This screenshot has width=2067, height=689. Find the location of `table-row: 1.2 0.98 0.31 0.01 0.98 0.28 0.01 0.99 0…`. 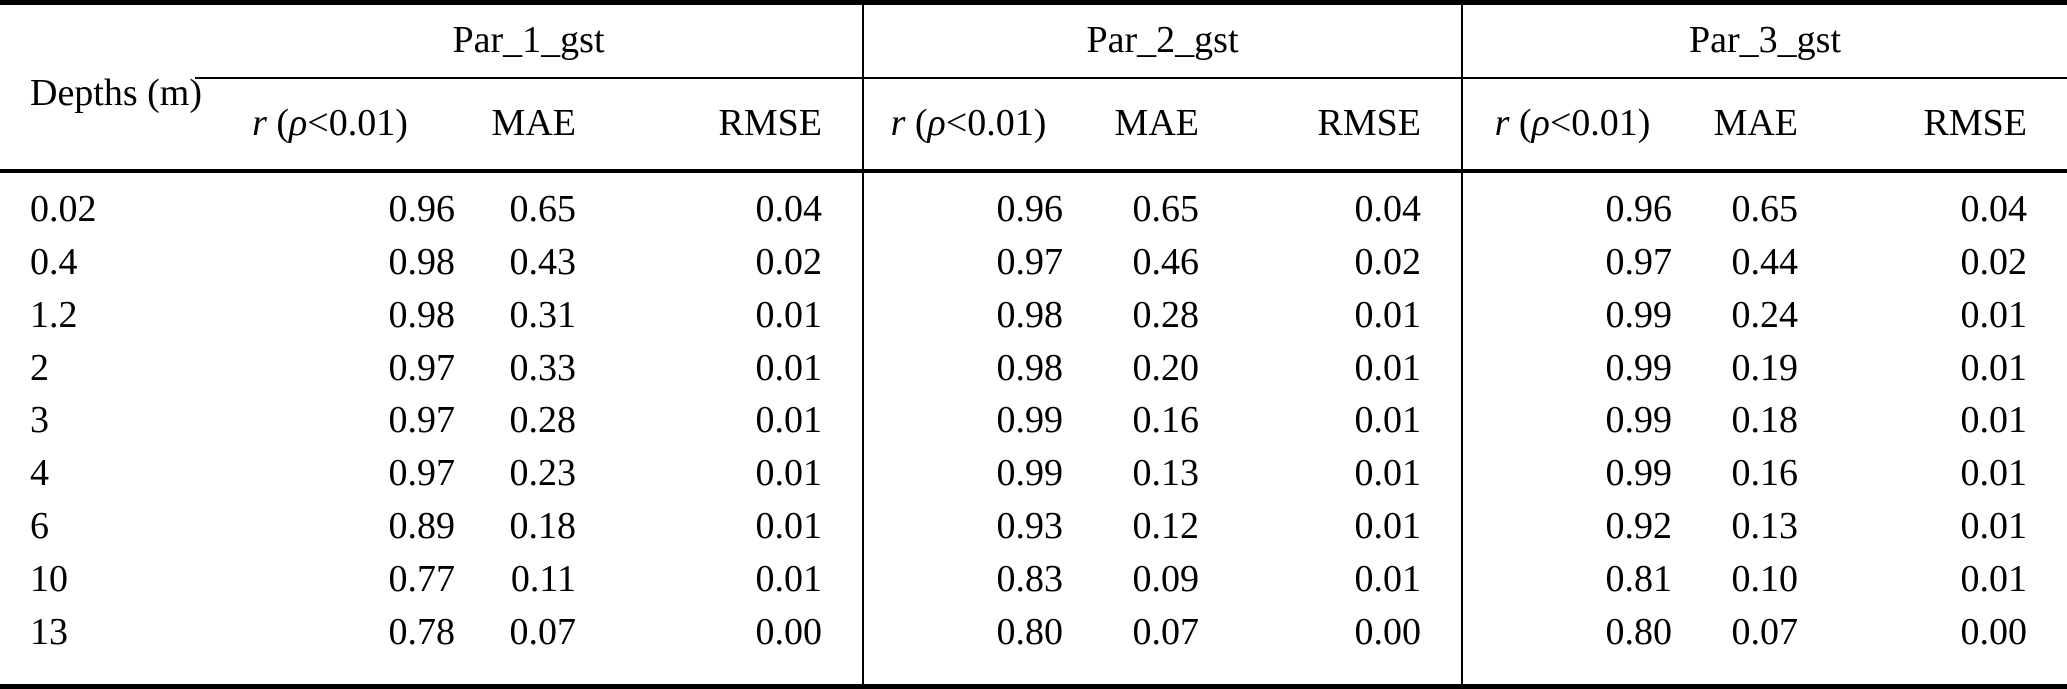

table-row: 1.2 0.98 0.31 0.01 0.98 0.28 0.01 0.99 0… is located at coordinates (1033, 315).